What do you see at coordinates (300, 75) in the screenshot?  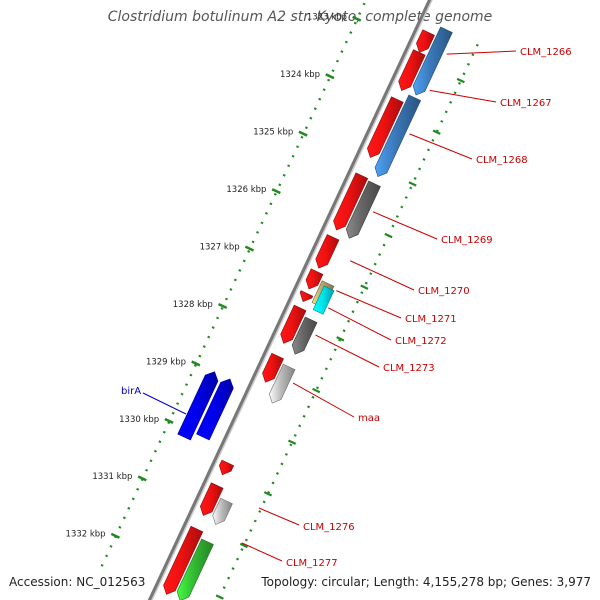 I see `ruler-label: 1324 kbp` at bounding box center [300, 75].